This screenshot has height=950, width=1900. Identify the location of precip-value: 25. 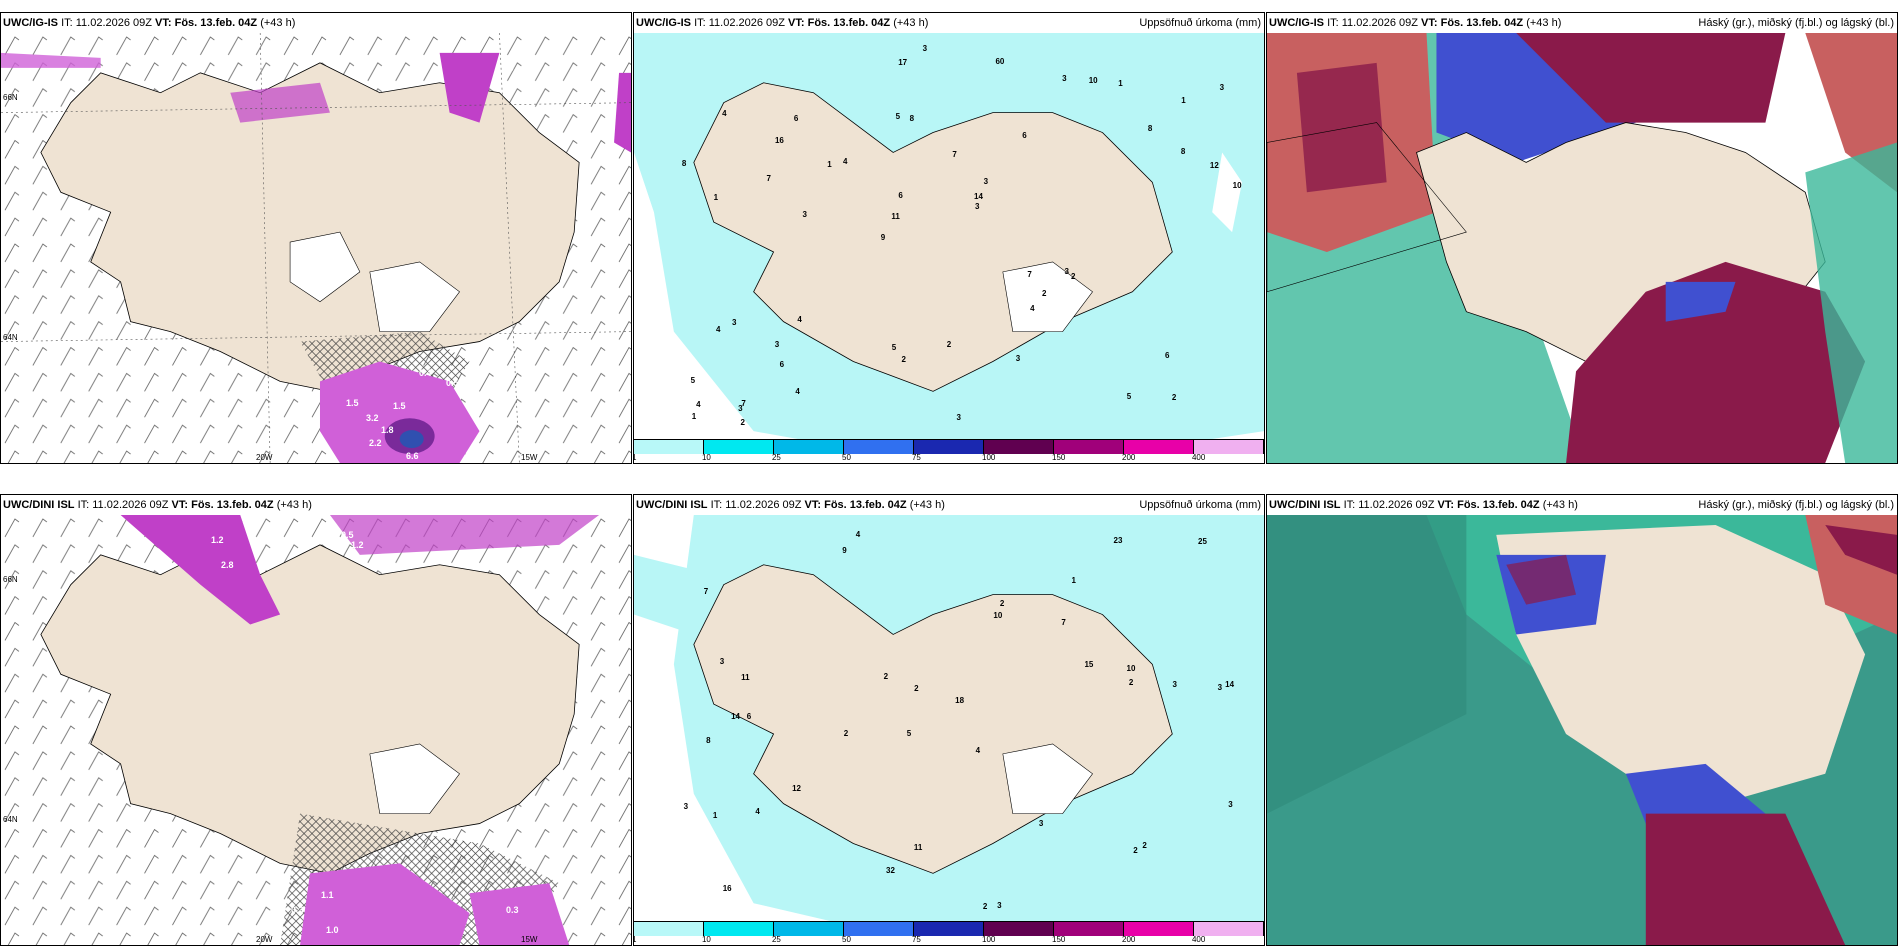
(1202, 541).